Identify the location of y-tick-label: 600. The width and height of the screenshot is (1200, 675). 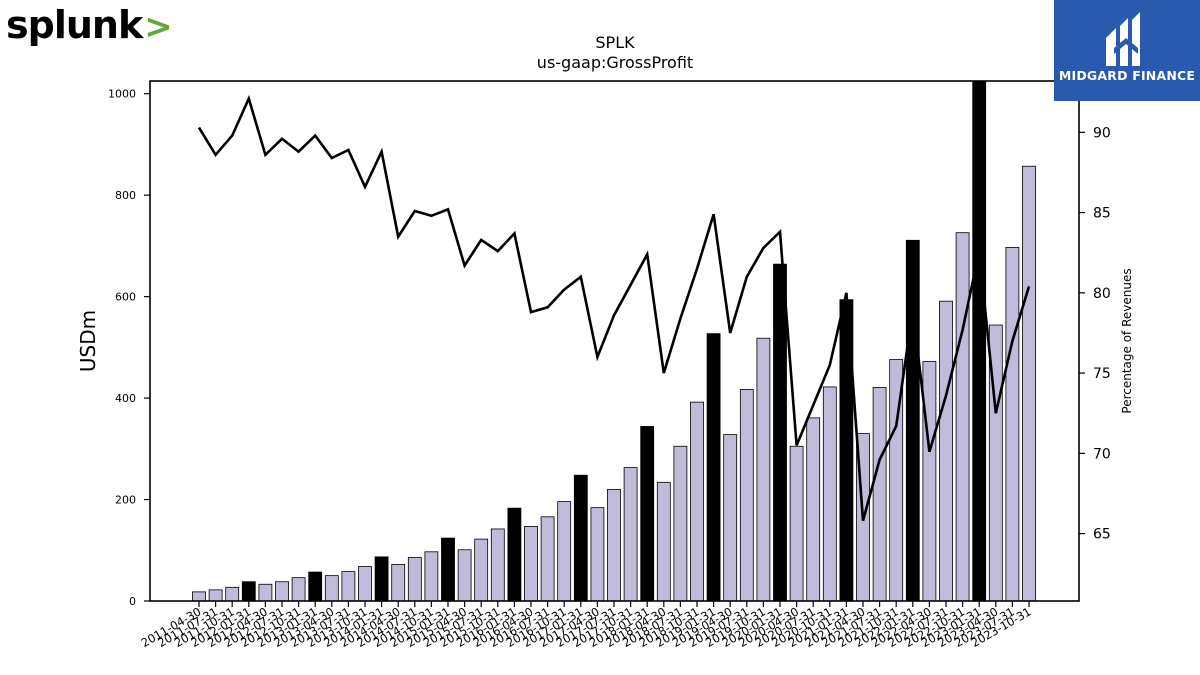
(125, 297).